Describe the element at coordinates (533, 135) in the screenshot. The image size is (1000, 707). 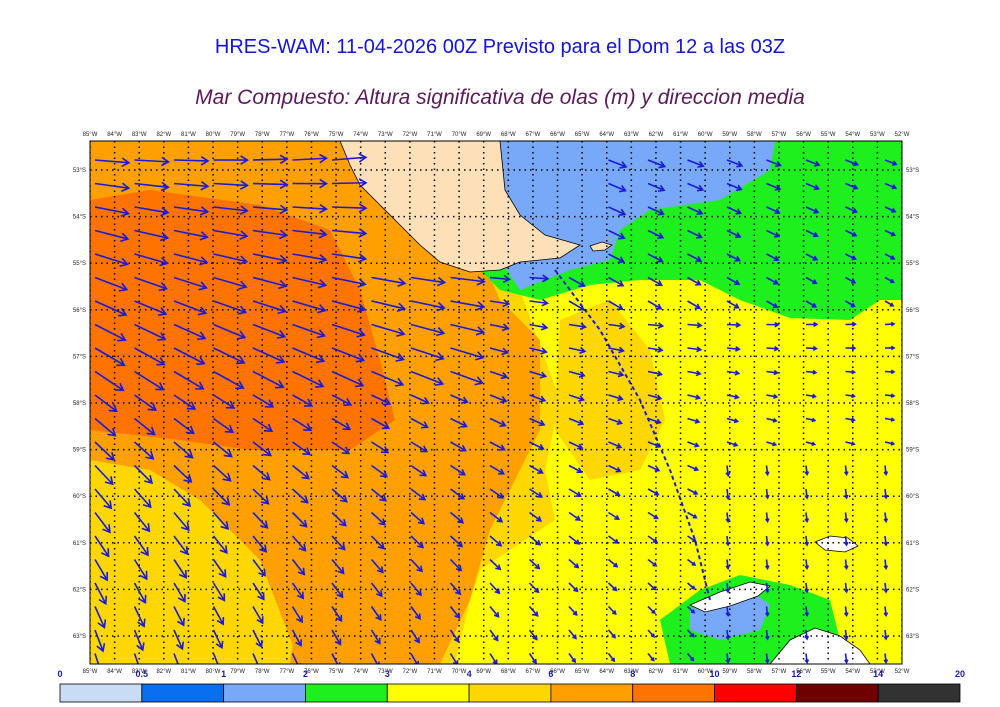
I see `lon-label-top: 67°W` at that location.